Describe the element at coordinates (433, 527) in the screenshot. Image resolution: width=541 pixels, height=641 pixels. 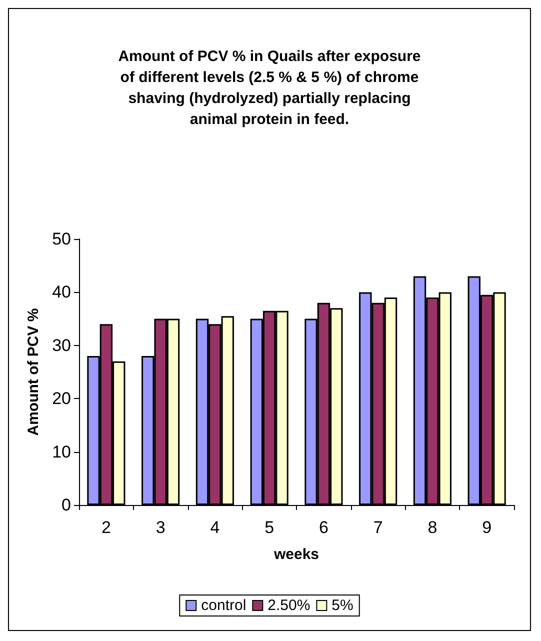
I see `x-tick-label: 8` at that location.